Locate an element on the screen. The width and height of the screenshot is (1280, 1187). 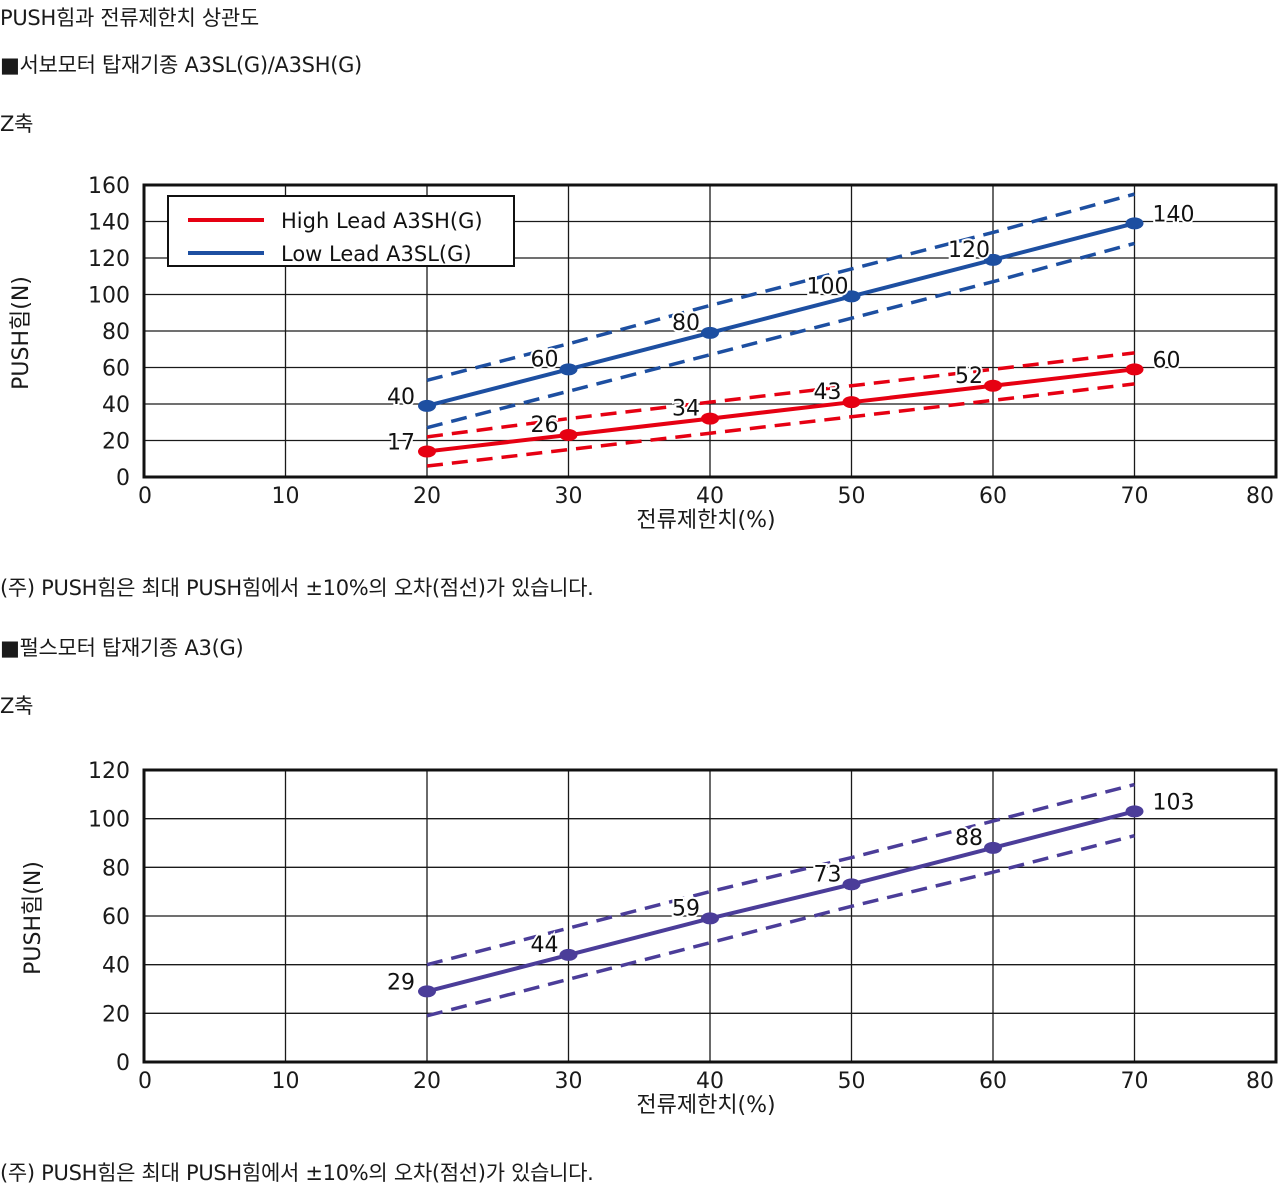
data-label: 103 is located at coordinates (1174, 802).